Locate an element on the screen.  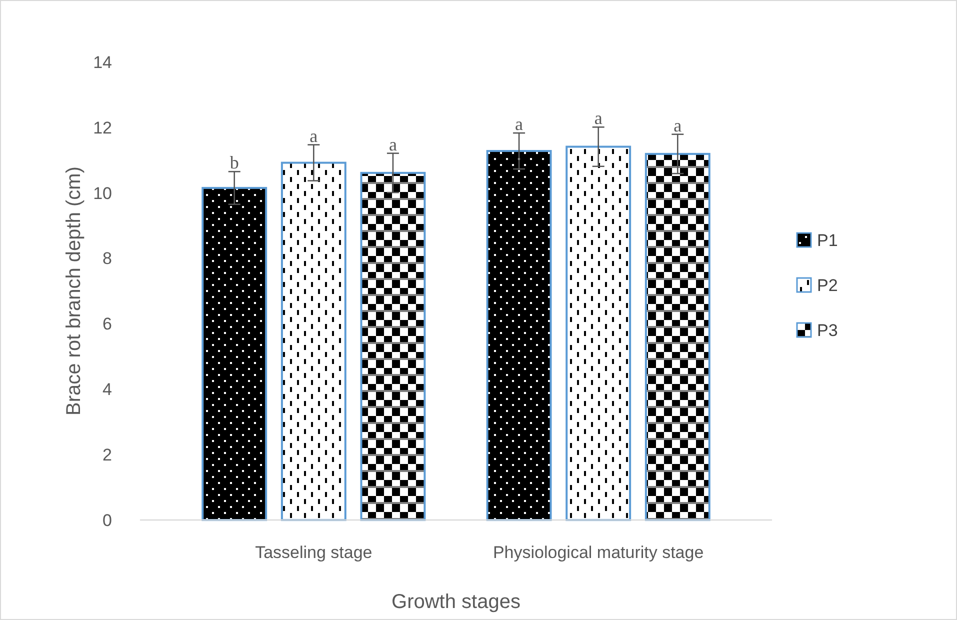
legend-label: P3 is located at coordinates (827, 330).